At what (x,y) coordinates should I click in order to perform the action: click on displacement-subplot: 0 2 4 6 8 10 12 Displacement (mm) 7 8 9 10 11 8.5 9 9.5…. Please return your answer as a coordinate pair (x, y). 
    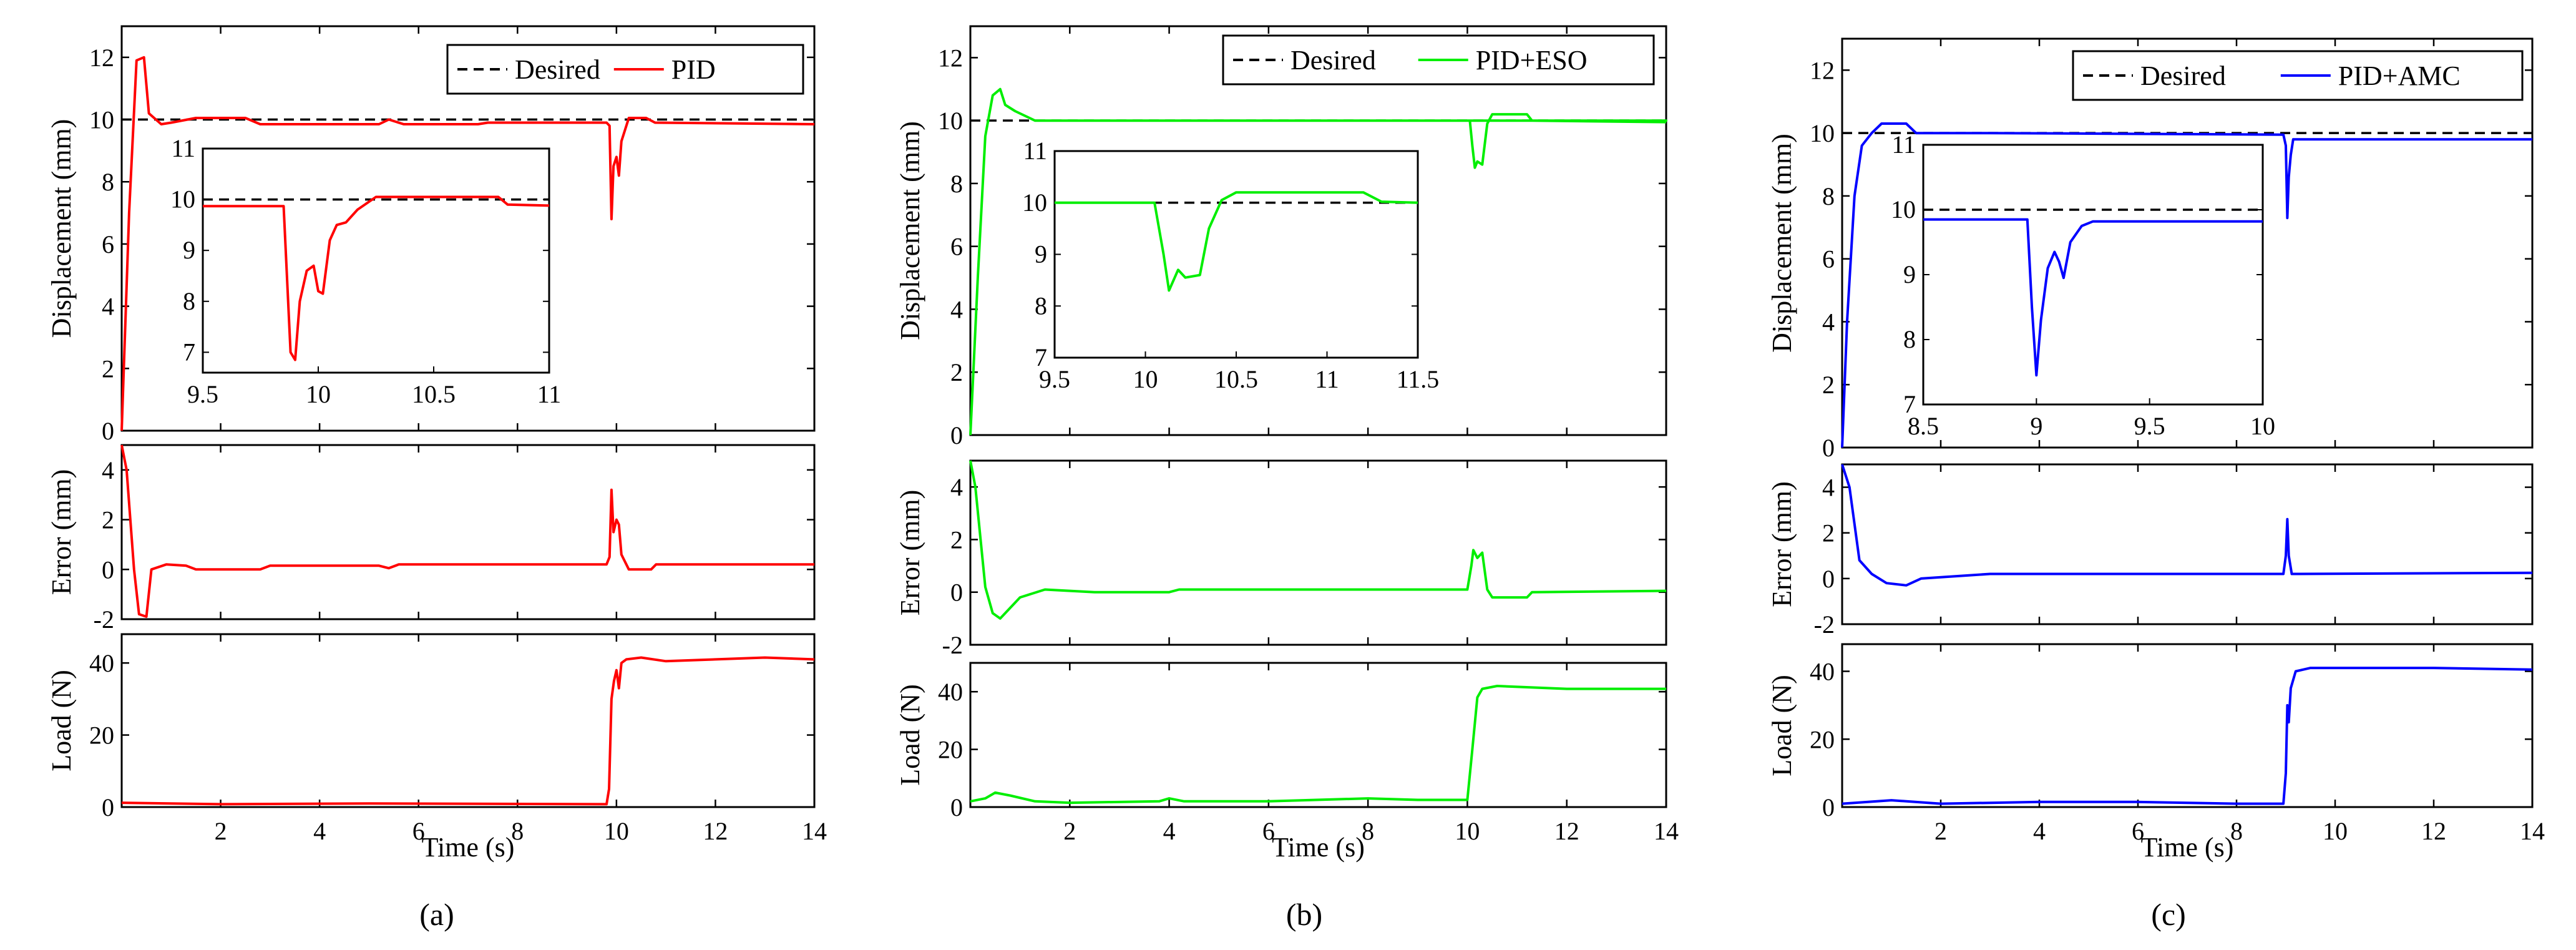
    Looking at the image, I should click on (2150, 249).